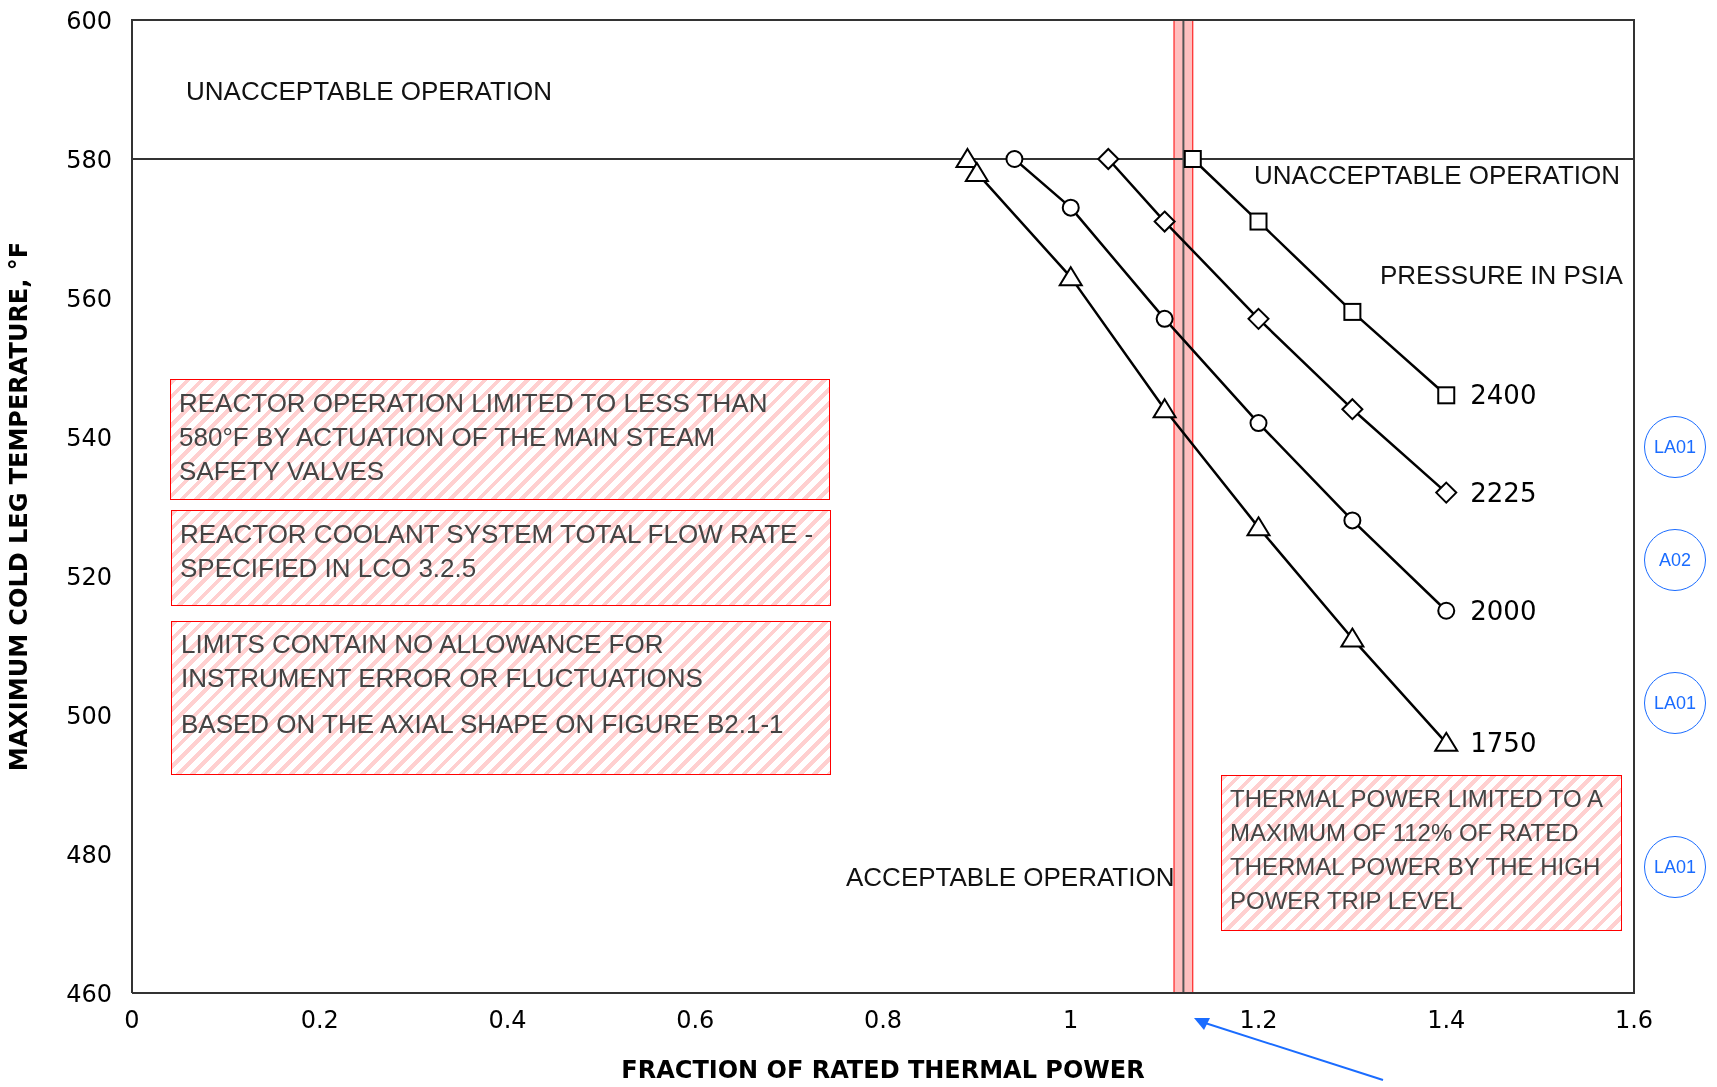 The image size is (1717, 1087). I want to click on series-label: 2400, so click(1503, 395).